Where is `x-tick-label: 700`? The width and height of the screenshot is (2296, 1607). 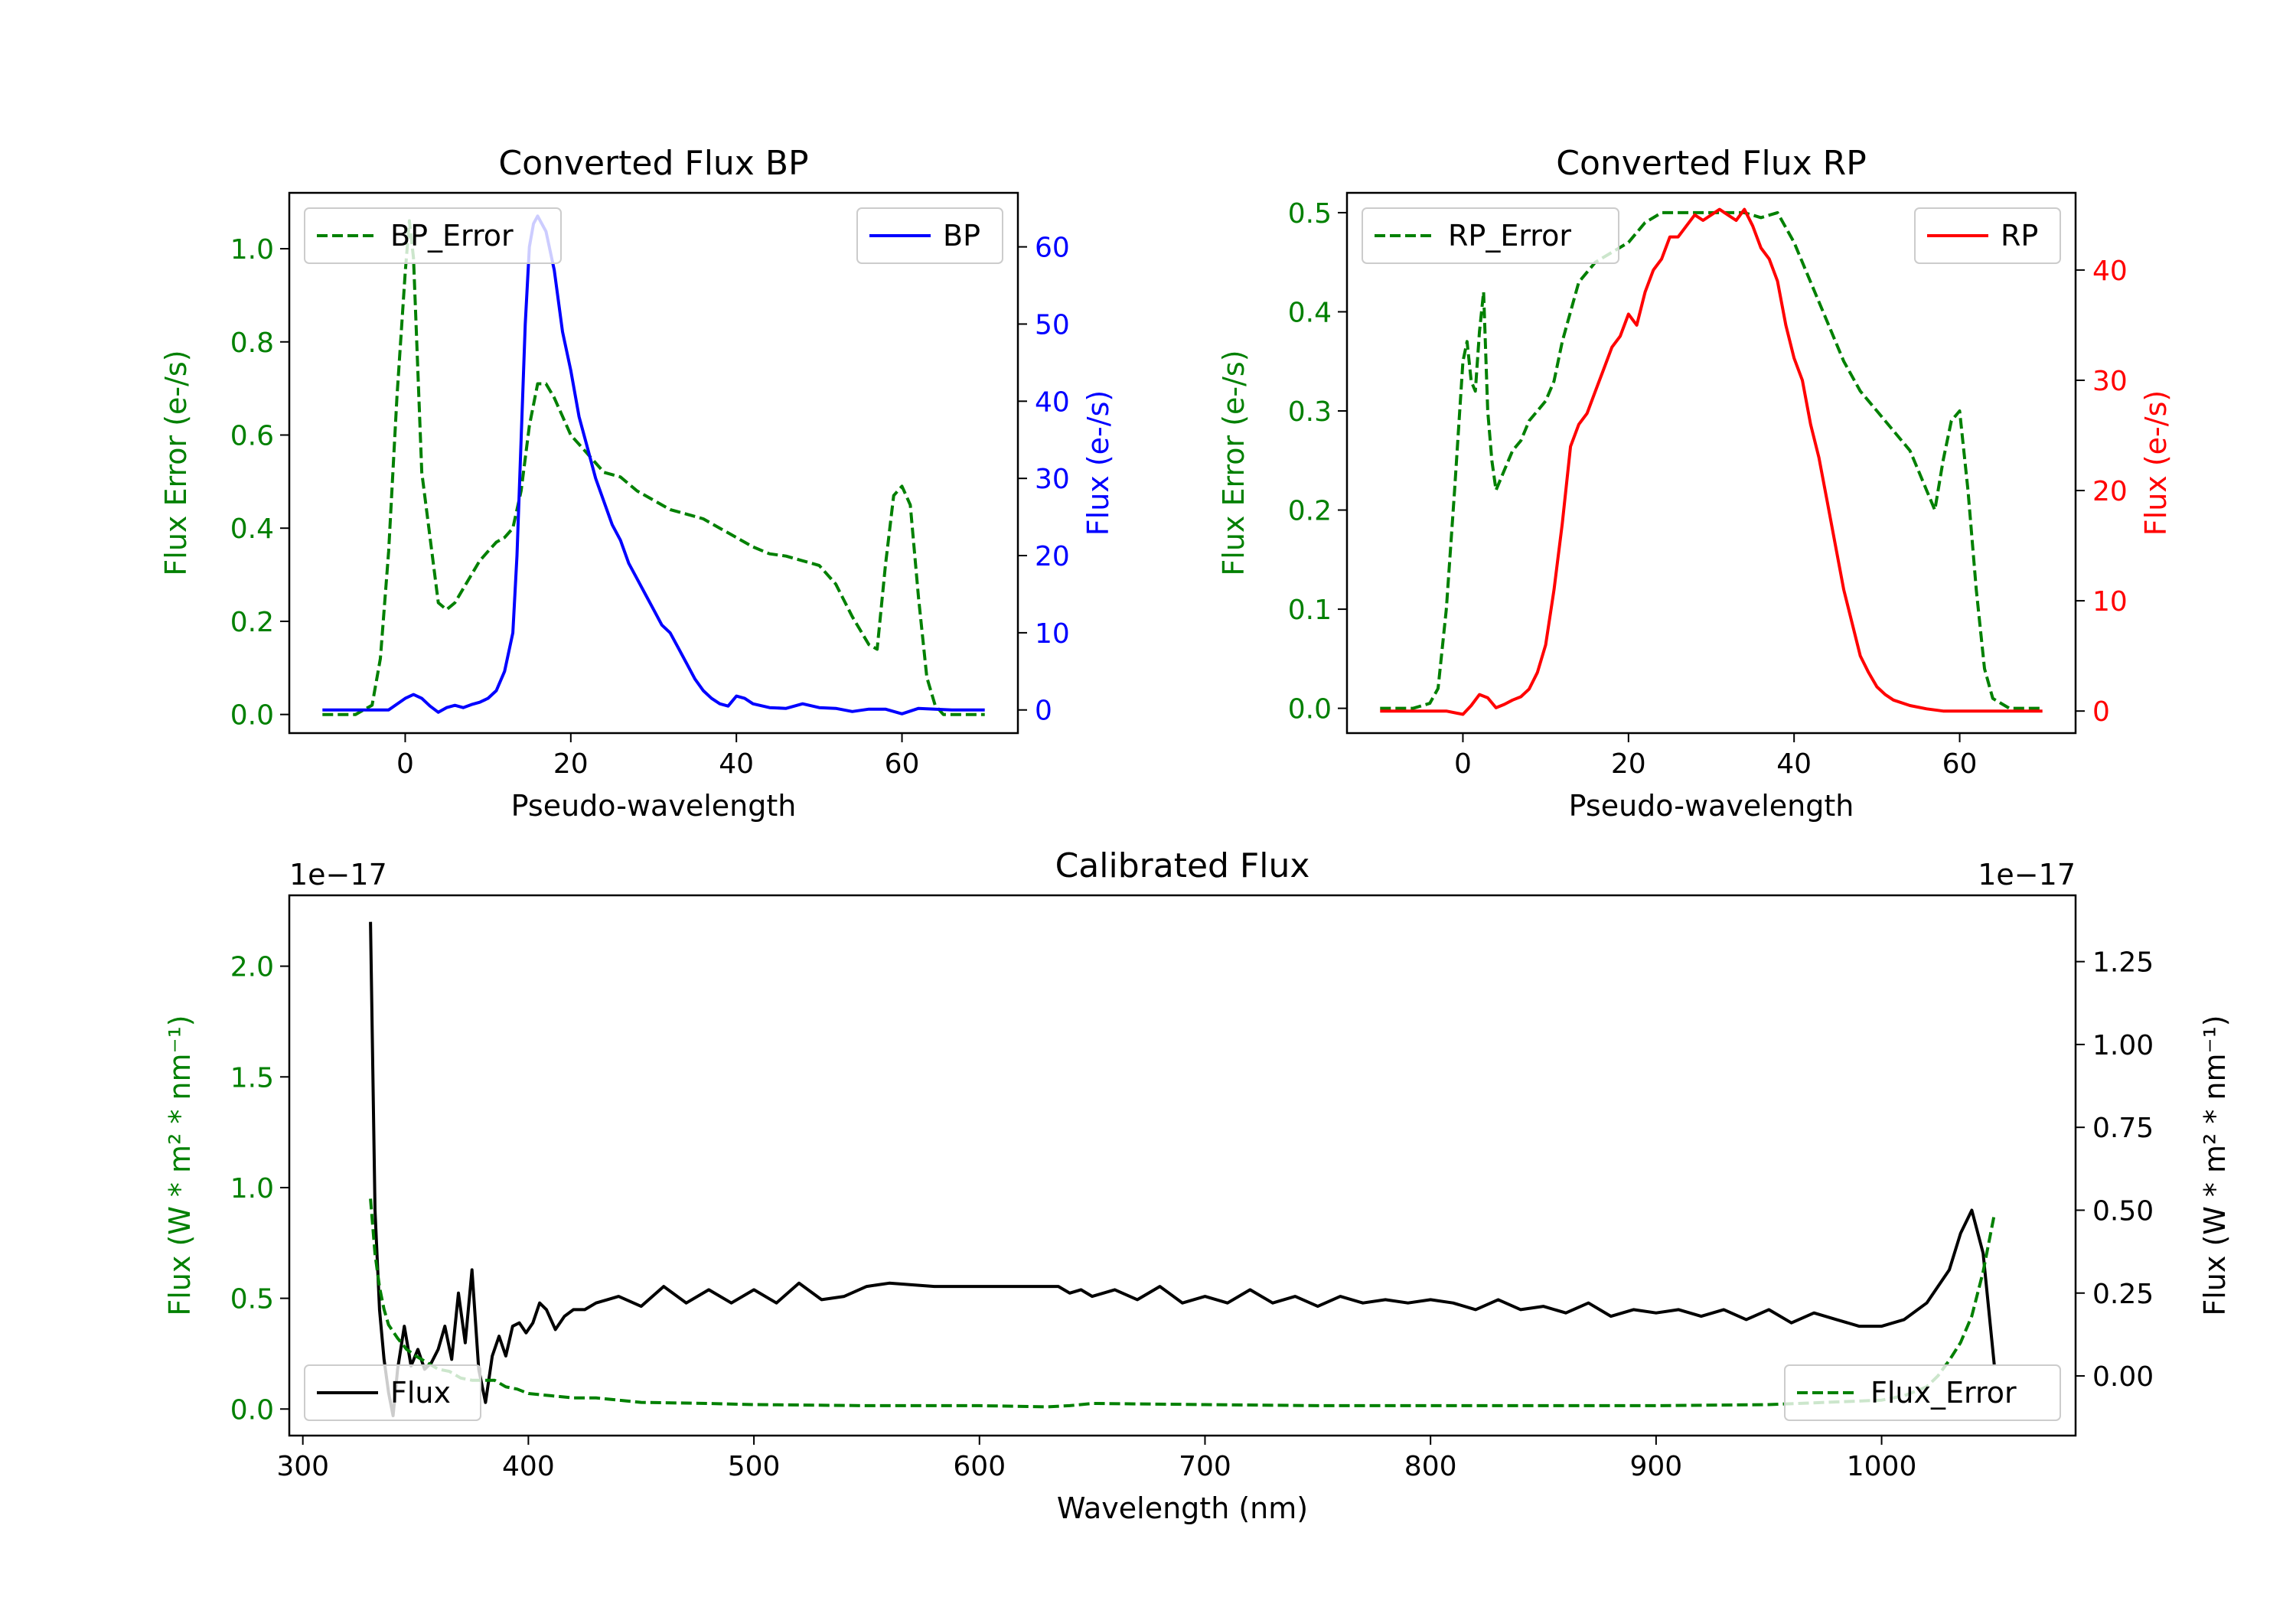 x-tick-label: 700 is located at coordinates (1205, 1466).